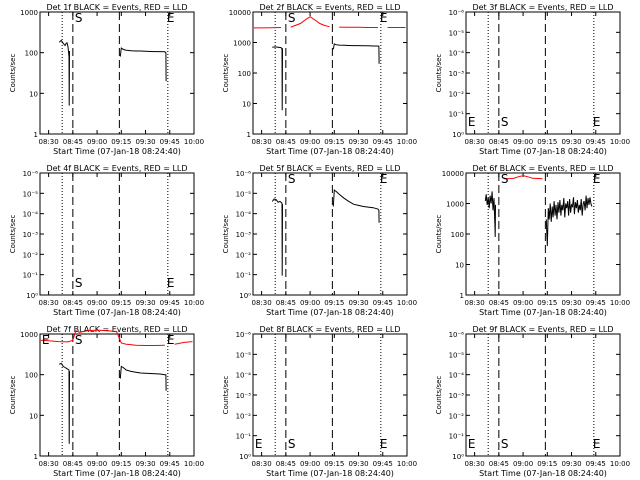 The image size is (640, 480). Describe the element at coordinates (330, 234) in the screenshot. I see `chart-5-frame` at that location.